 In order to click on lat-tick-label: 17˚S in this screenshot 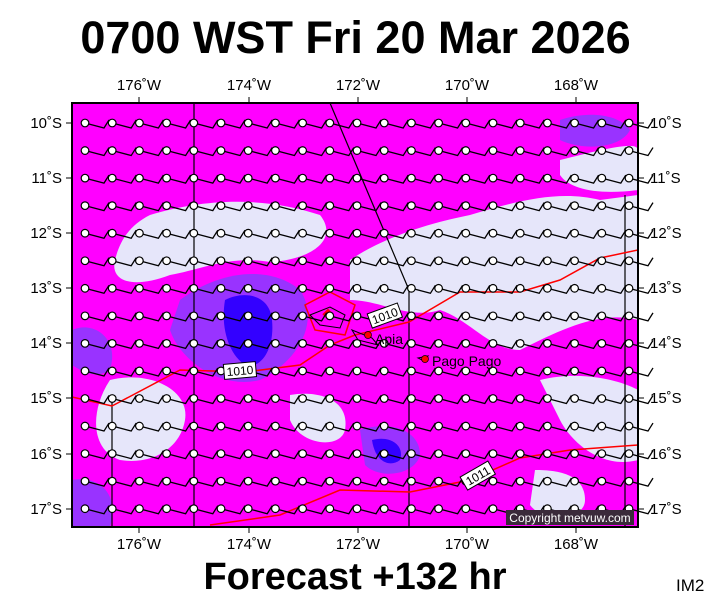, I will do `click(666, 509)`.